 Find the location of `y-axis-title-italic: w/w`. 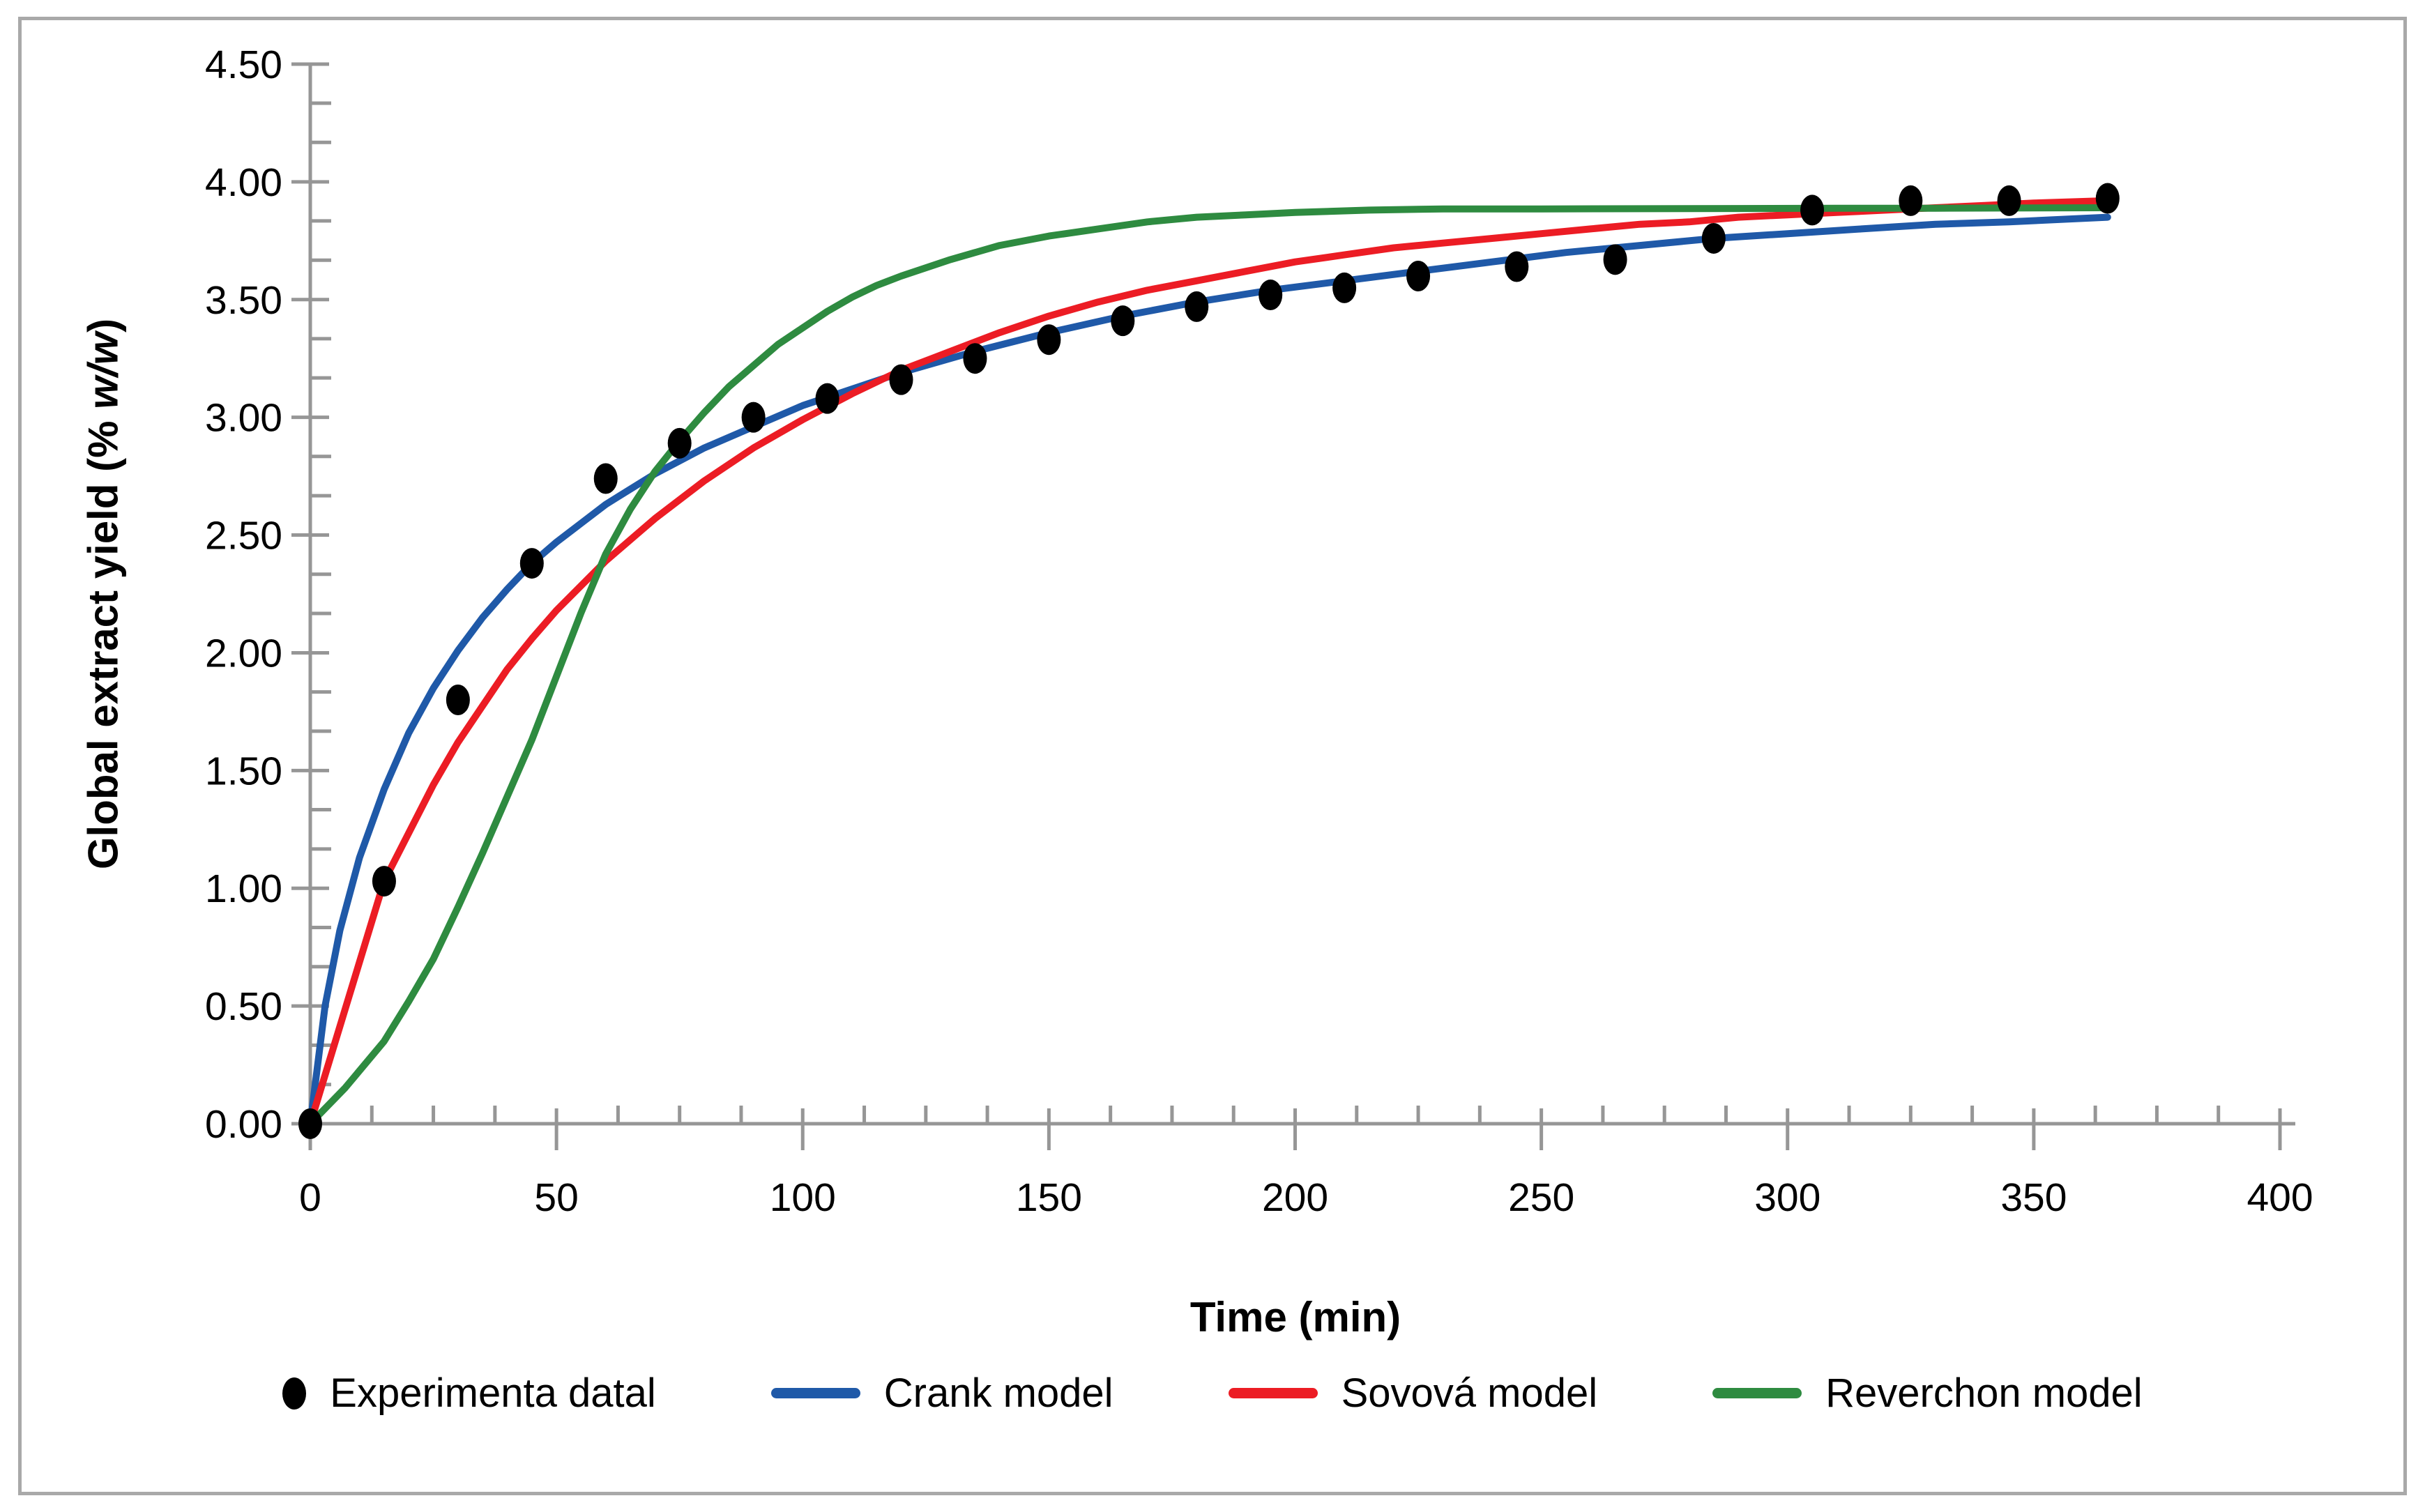

y-axis-title-italic: w/w is located at coordinates (103, 370).